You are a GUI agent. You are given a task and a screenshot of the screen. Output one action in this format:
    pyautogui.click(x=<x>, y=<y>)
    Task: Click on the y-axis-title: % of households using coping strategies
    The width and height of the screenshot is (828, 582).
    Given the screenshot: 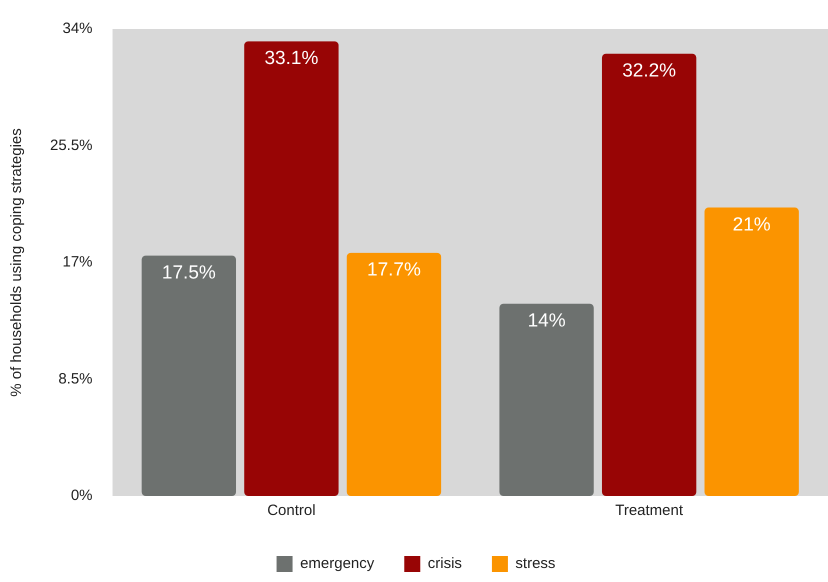 What is the action you would take?
    pyautogui.click(x=17, y=262)
    